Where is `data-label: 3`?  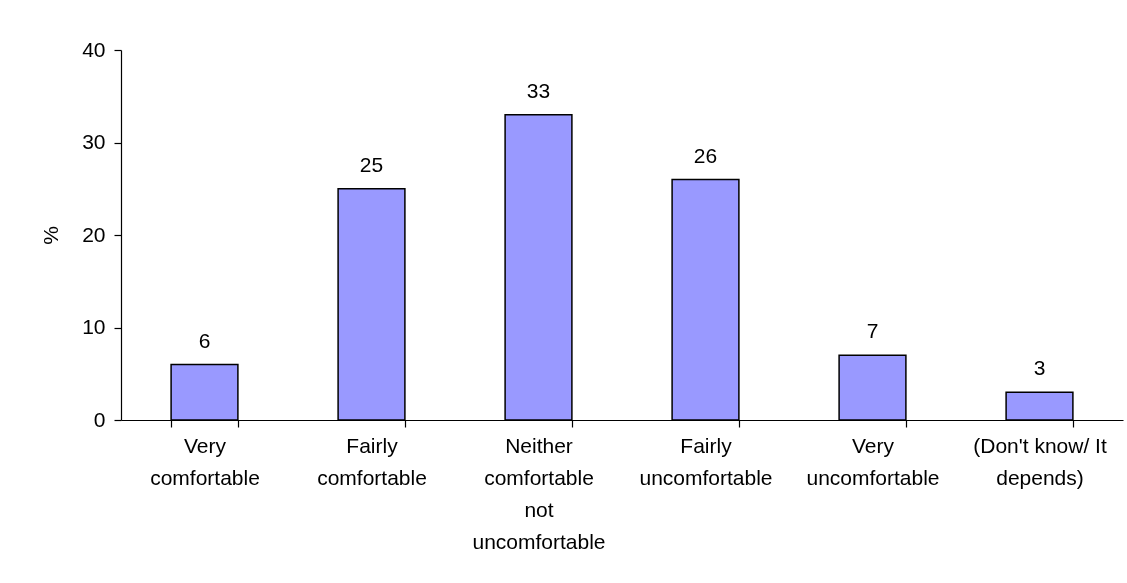 data-label: 3 is located at coordinates (1039, 368).